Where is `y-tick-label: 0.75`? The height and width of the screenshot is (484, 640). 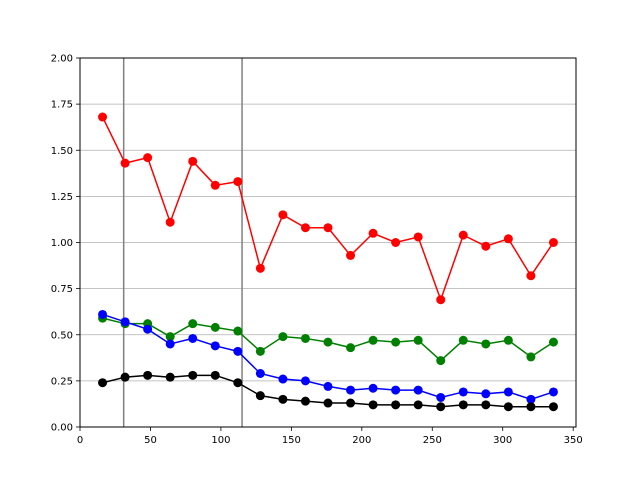
y-tick-label: 0.75 is located at coordinates (62, 289).